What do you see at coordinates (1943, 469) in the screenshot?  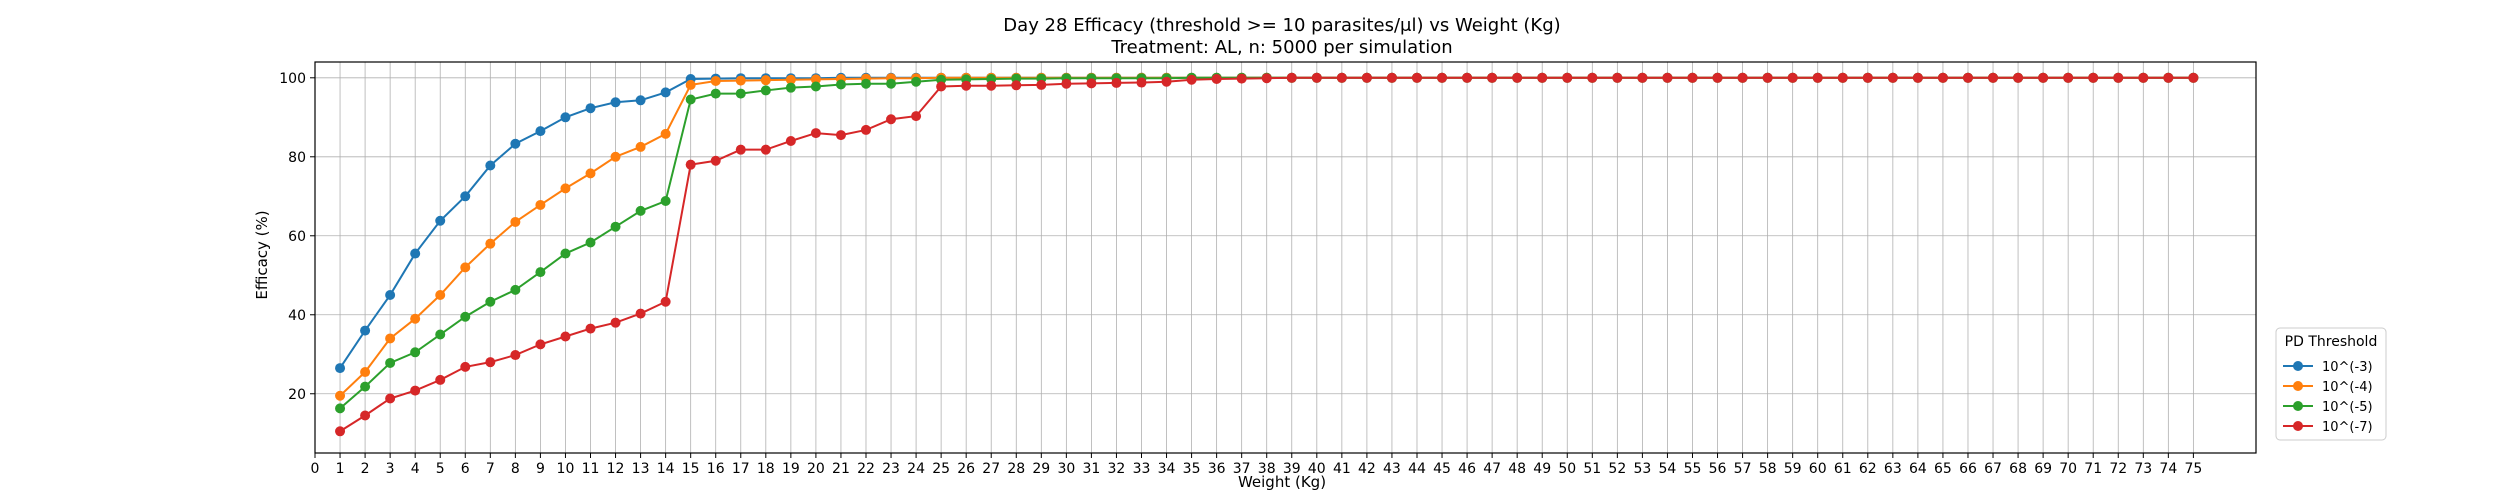 I see `x-tick-label: 65` at bounding box center [1943, 469].